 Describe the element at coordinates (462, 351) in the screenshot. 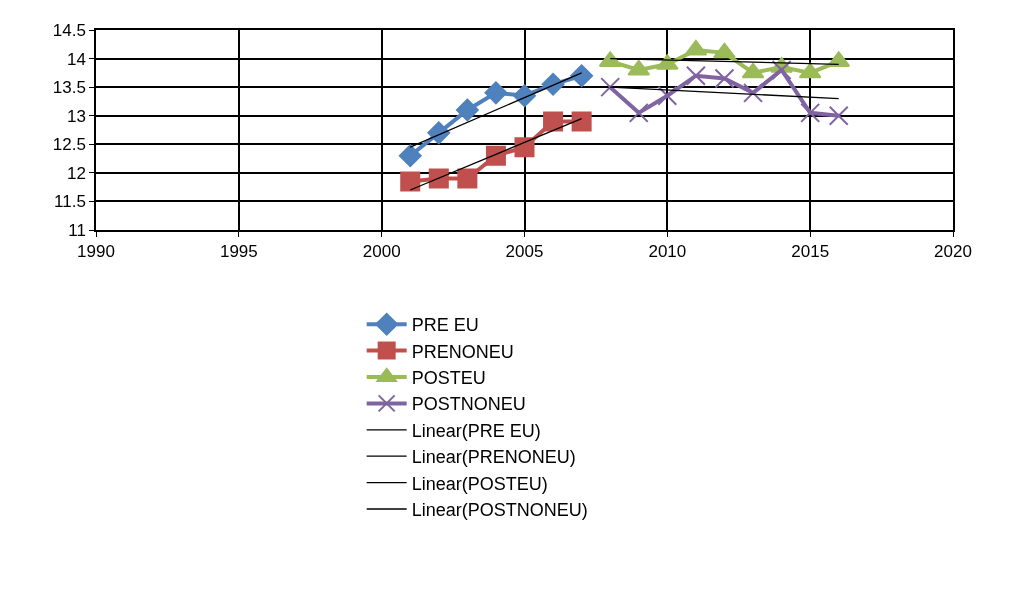

I see `legend-label: PRENONEU` at that location.